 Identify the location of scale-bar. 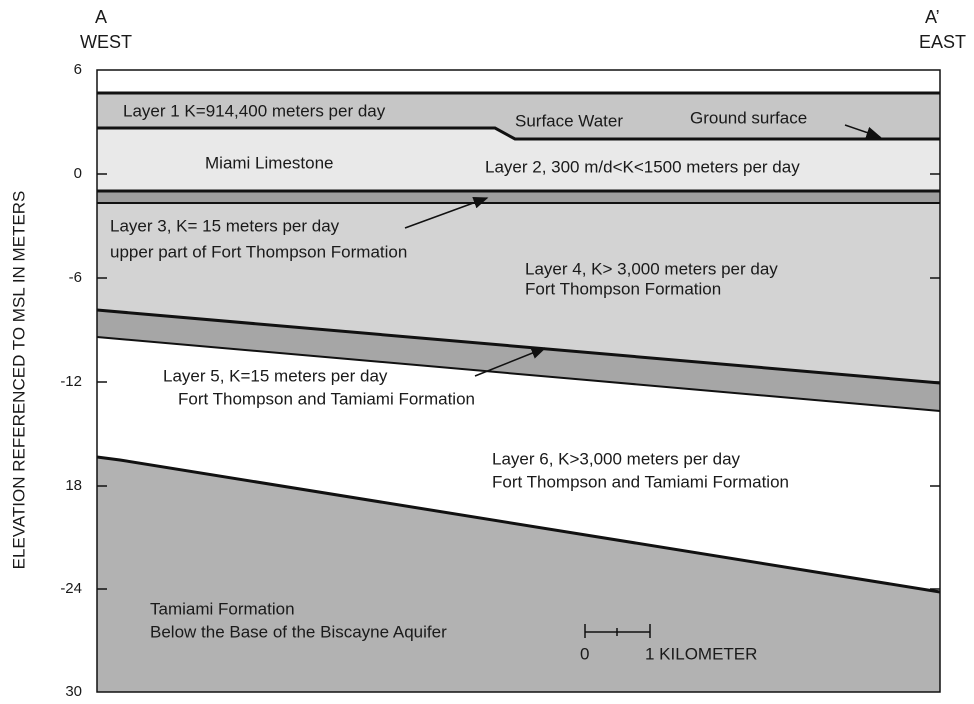
(617, 631).